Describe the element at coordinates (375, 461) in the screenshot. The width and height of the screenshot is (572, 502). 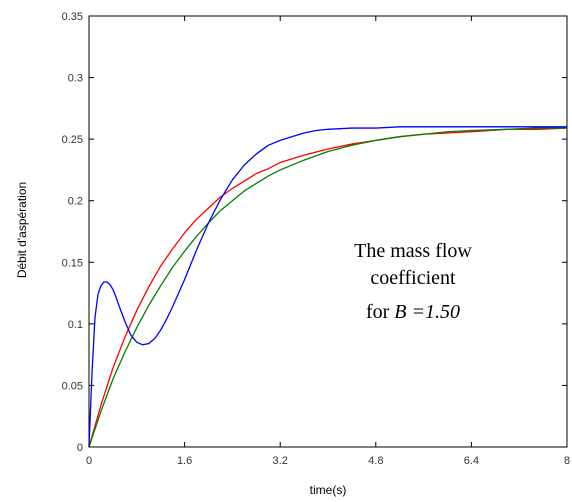
I see `x-tick-label: 4.8` at that location.